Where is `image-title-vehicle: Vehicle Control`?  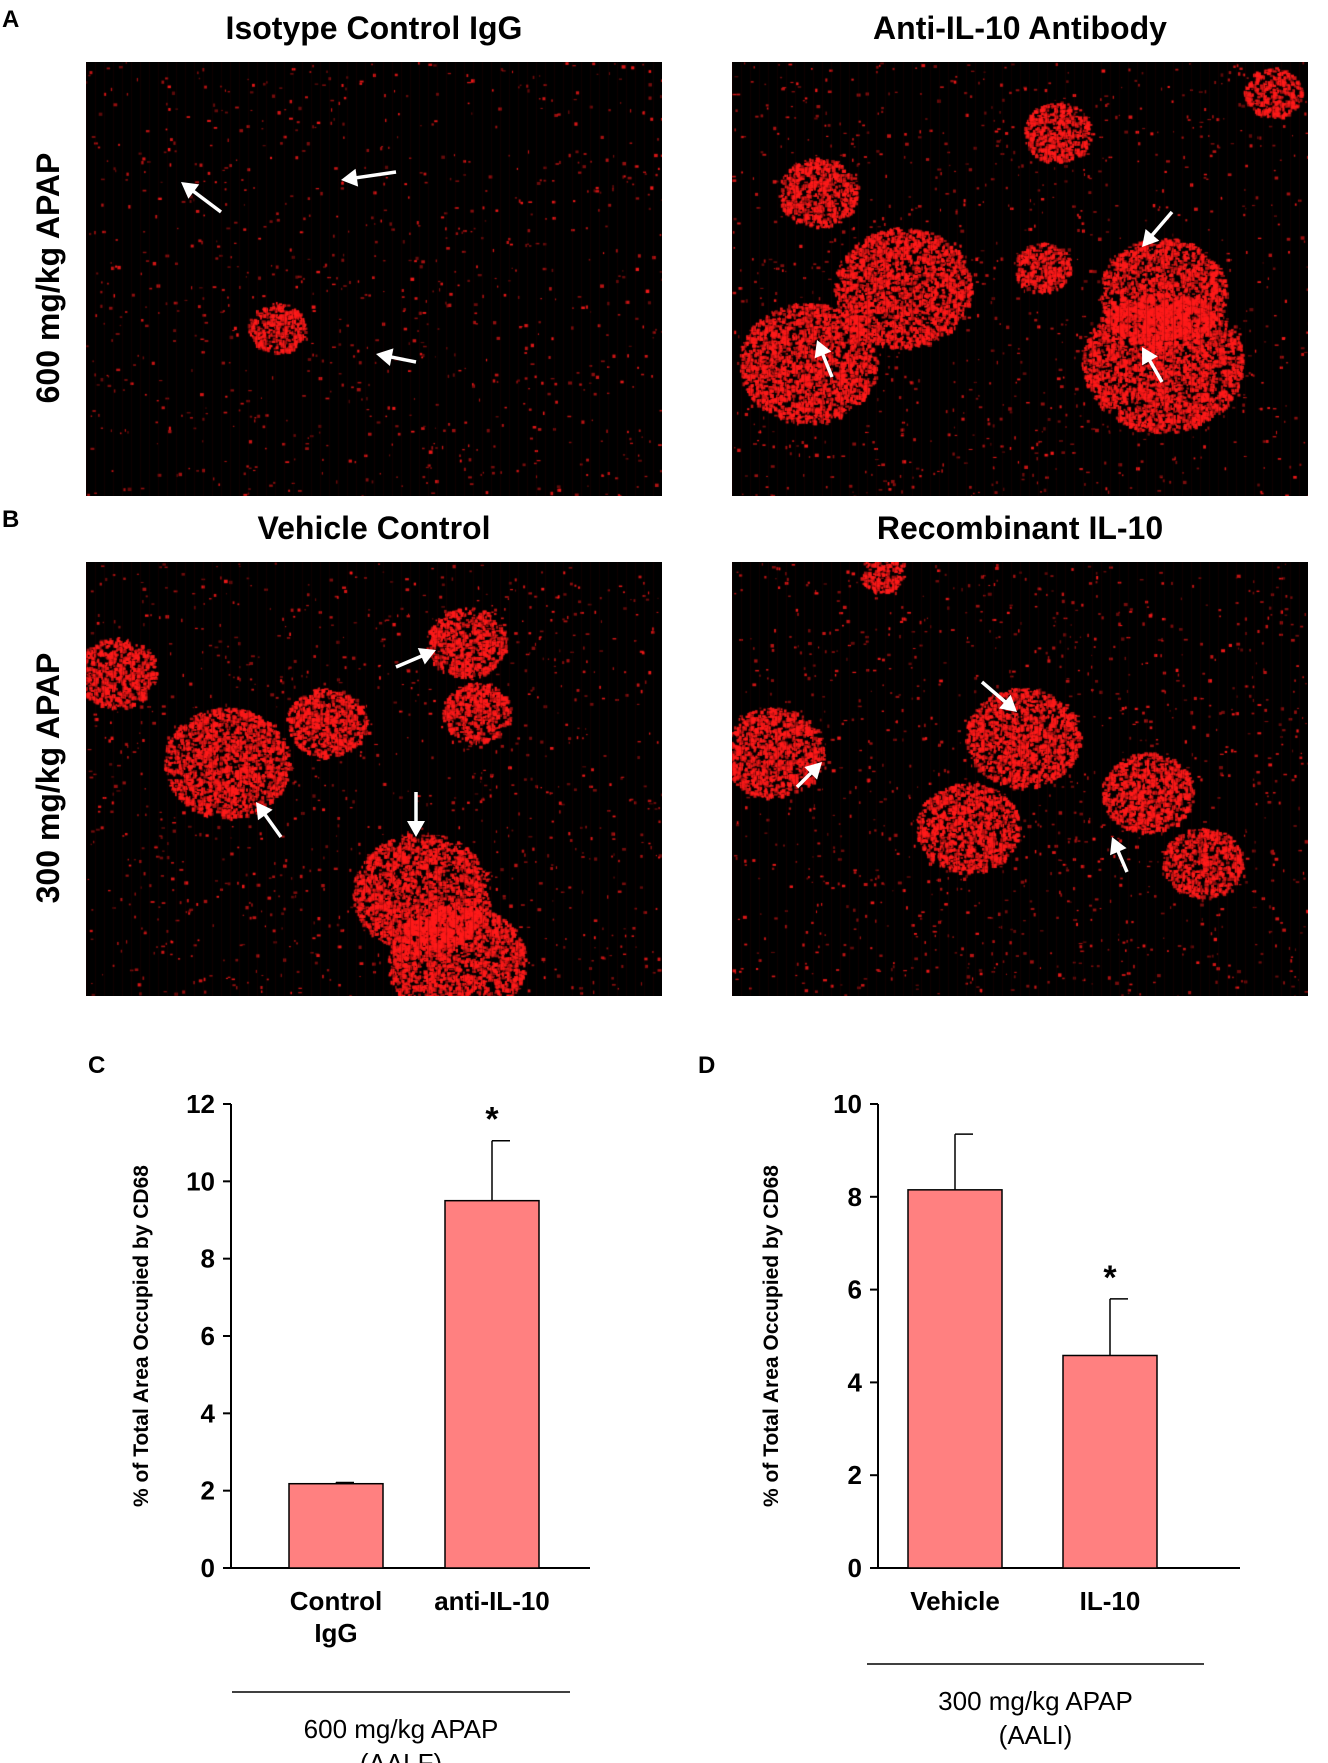
image-title-vehicle: Vehicle Control is located at coordinates (374, 528).